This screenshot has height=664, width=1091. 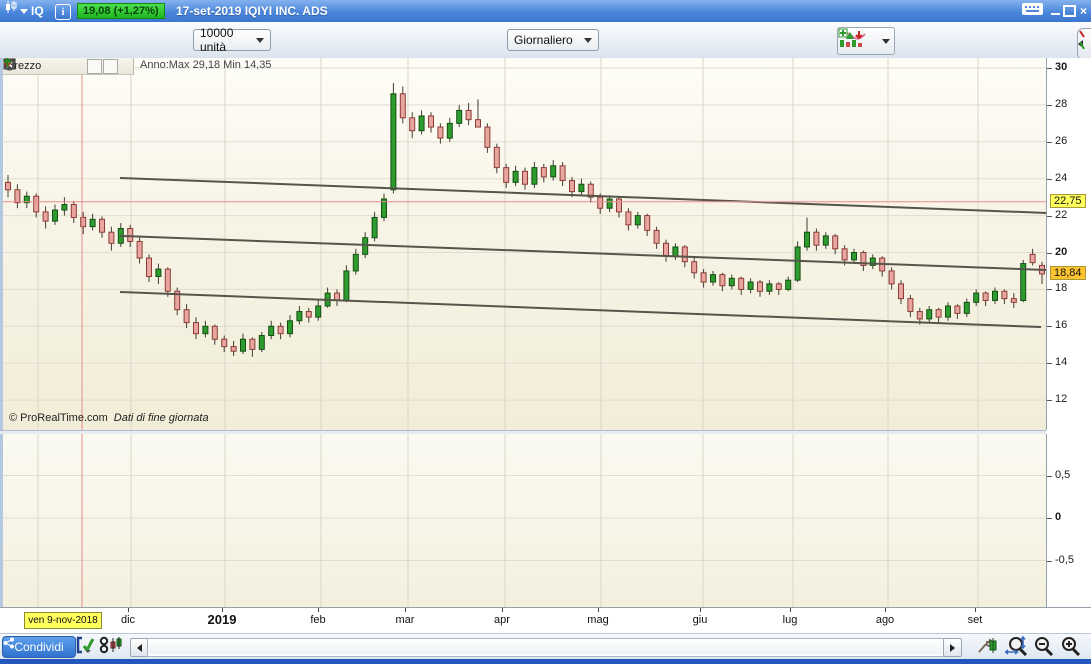 I want to click on collapse-panel-button, so click(x=1084, y=44).